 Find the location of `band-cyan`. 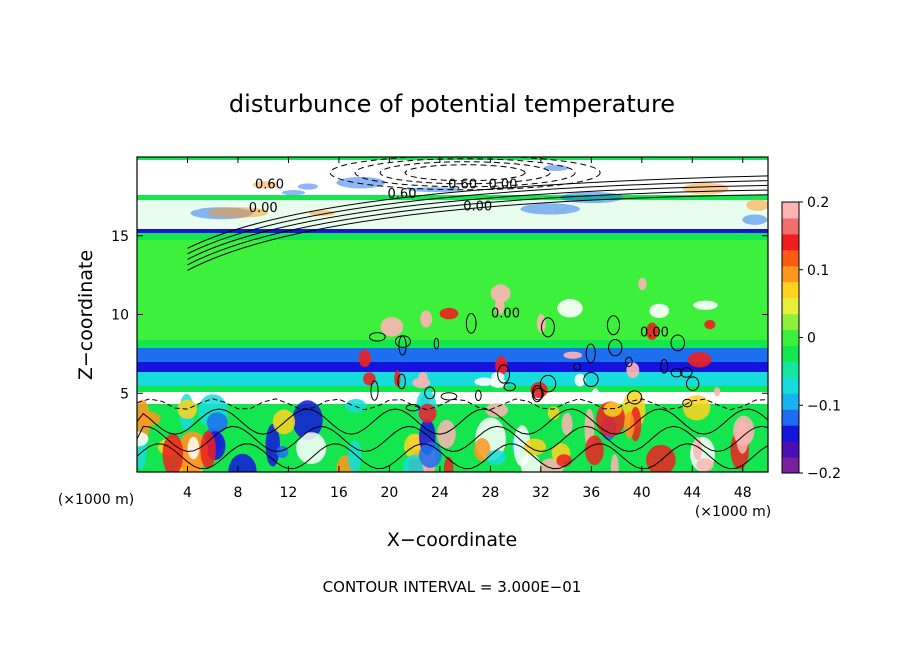

band-cyan is located at coordinates (452, 379).